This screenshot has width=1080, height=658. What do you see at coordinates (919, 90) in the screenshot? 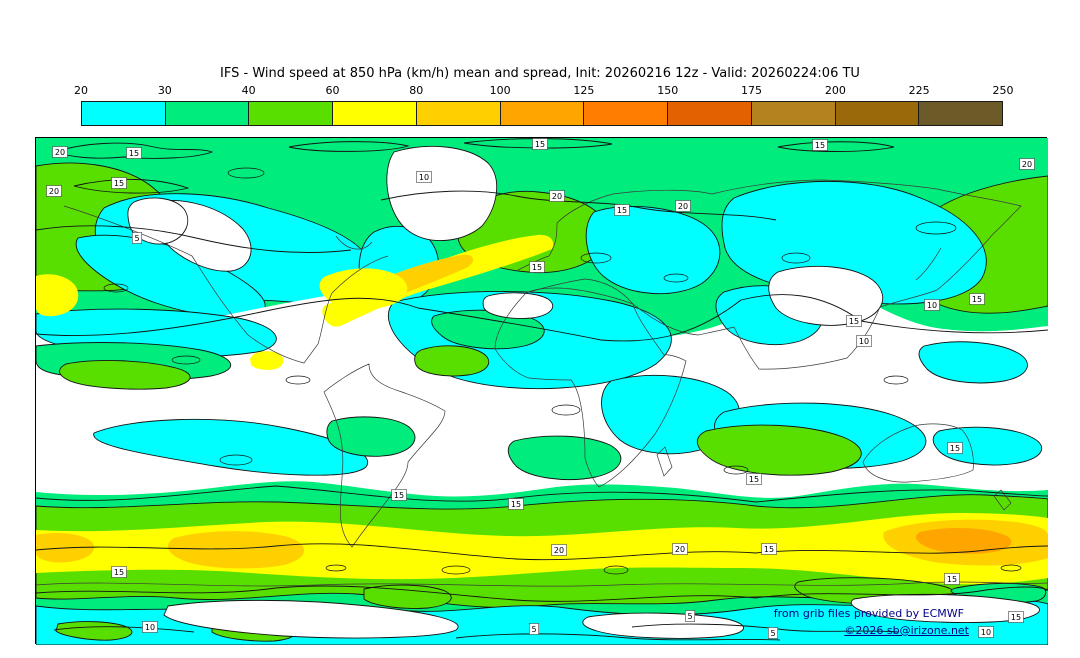
I see `colorbar-tick: 225` at bounding box center [919, 90].